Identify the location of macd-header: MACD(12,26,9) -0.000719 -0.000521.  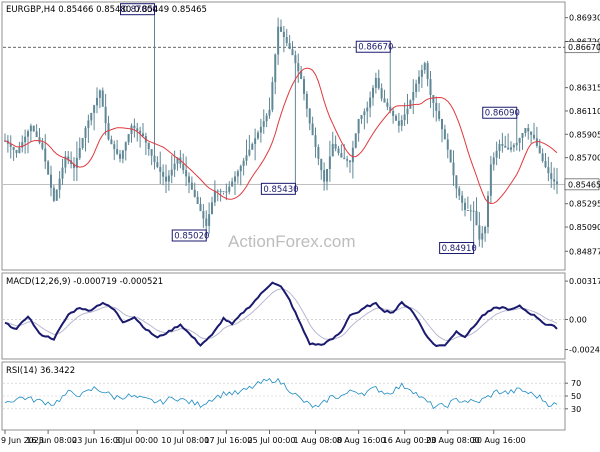
(84, 282).